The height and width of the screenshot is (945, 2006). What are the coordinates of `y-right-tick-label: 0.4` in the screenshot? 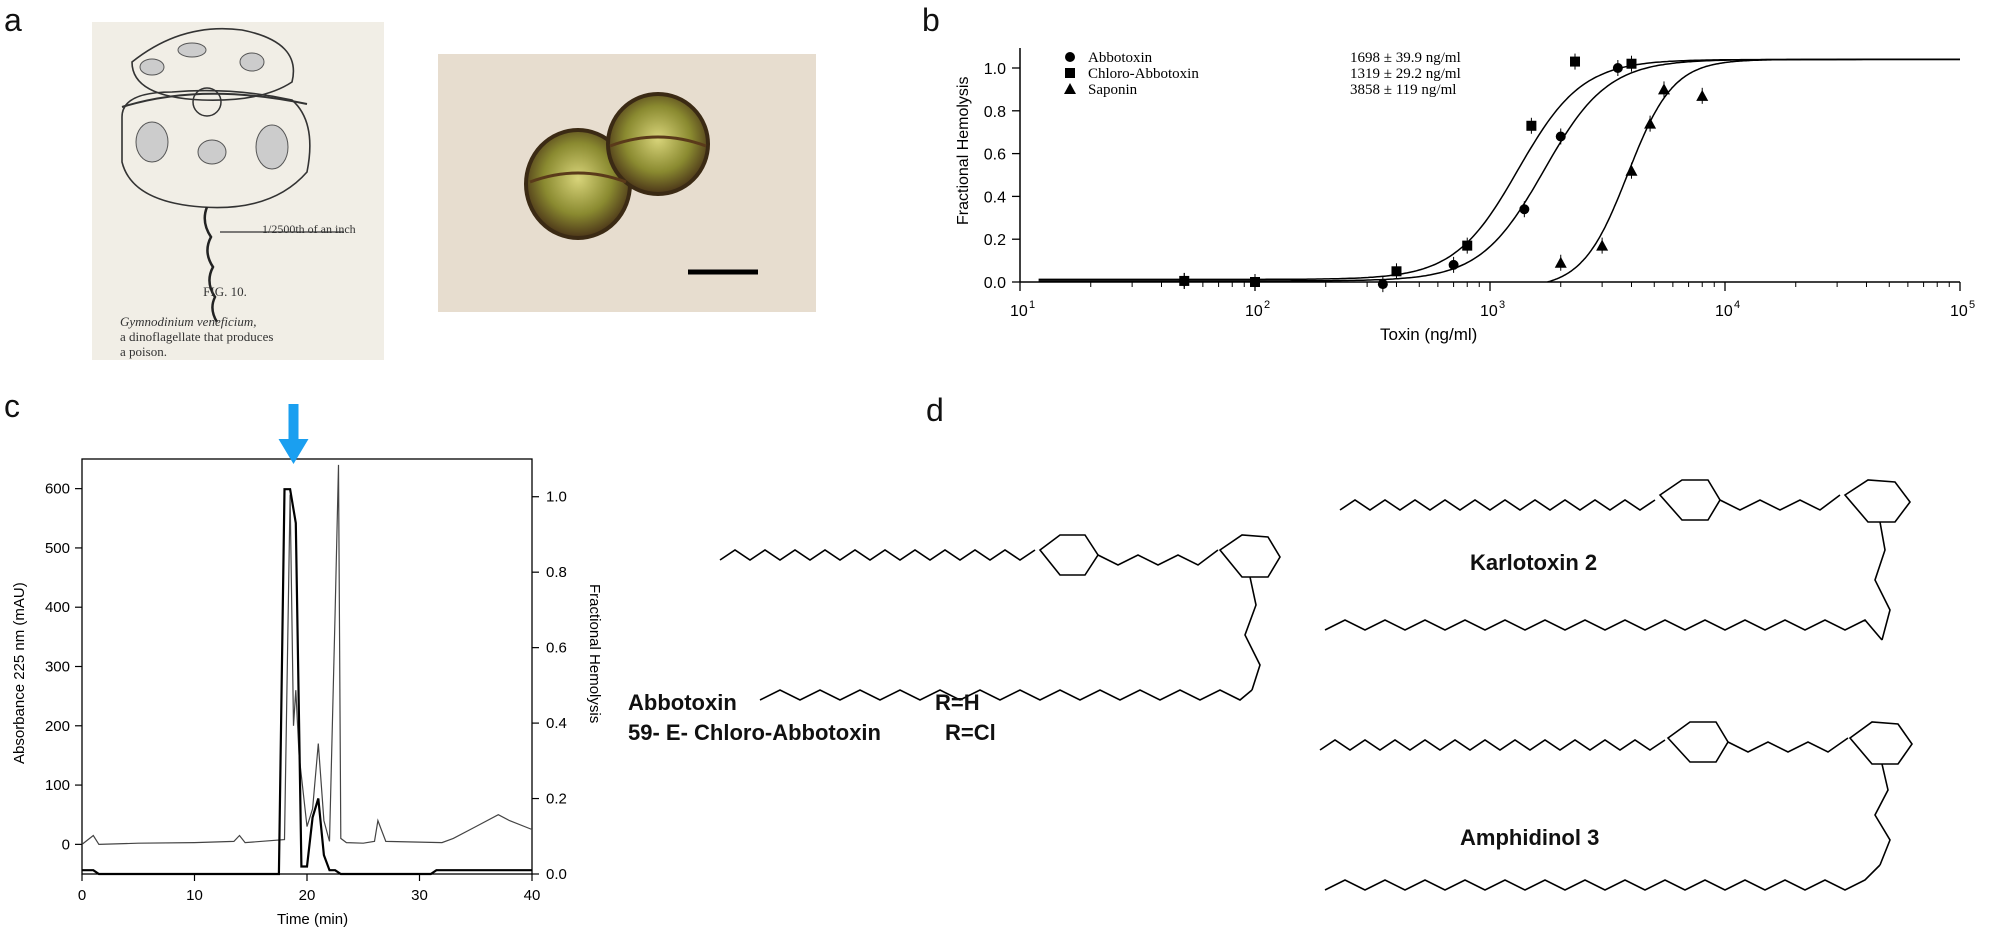 It's located at (556, 723).